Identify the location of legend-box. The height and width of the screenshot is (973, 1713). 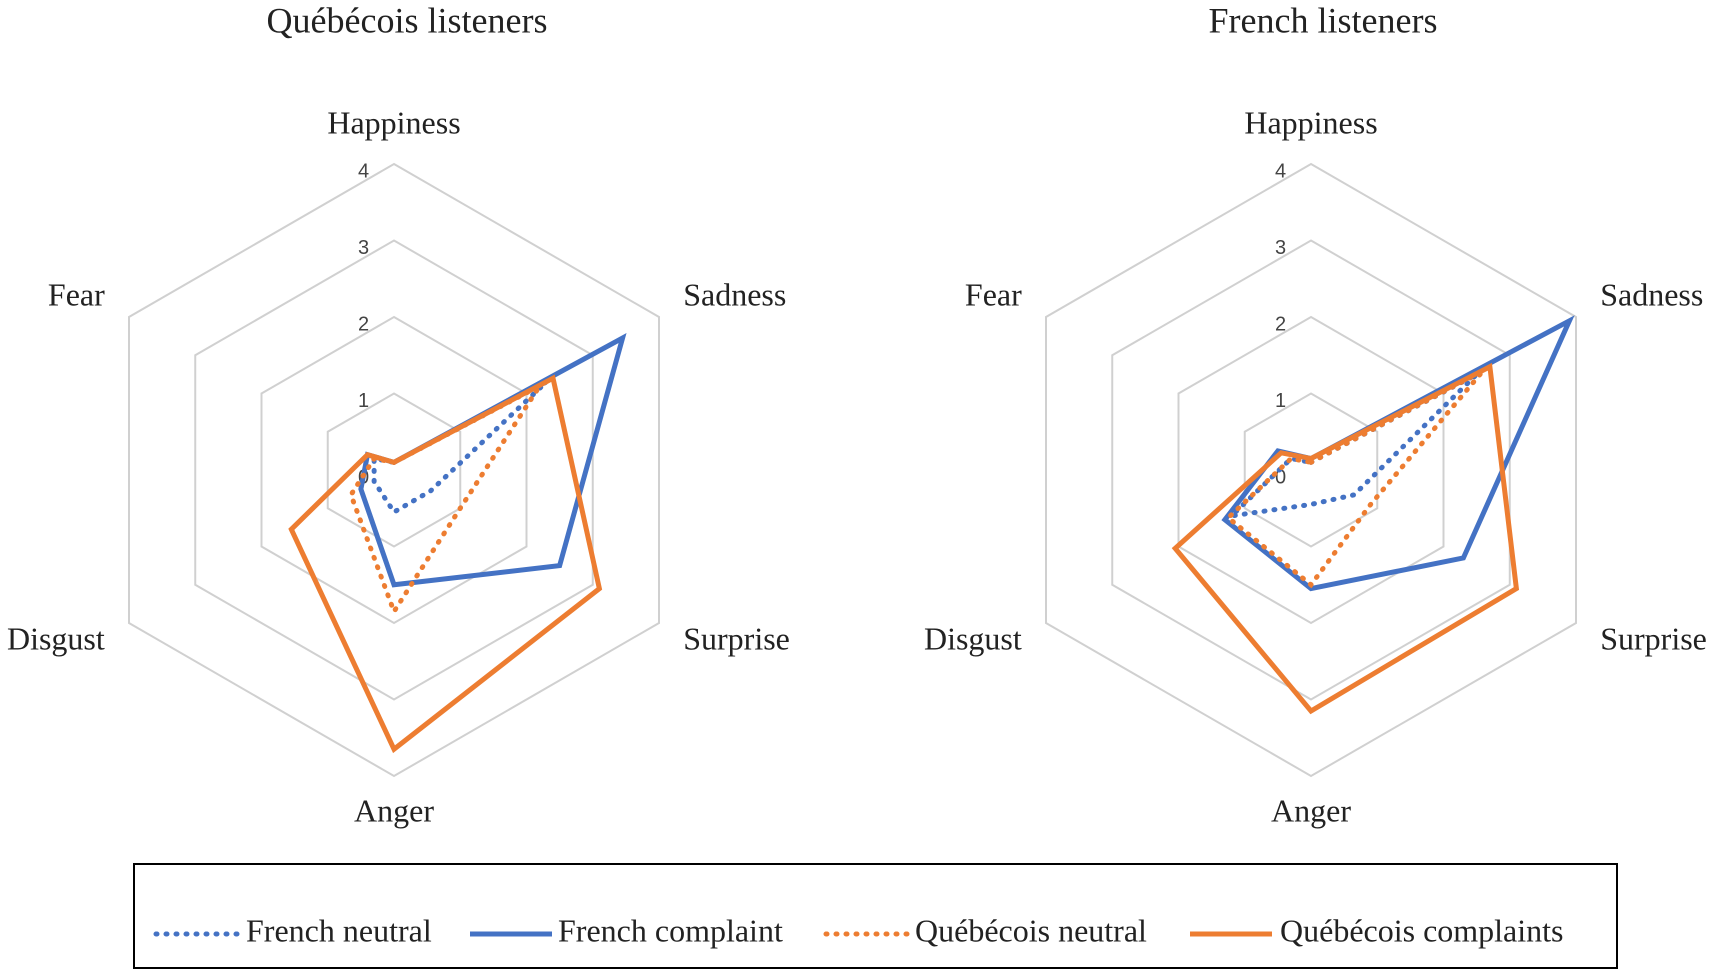
(875, 916).